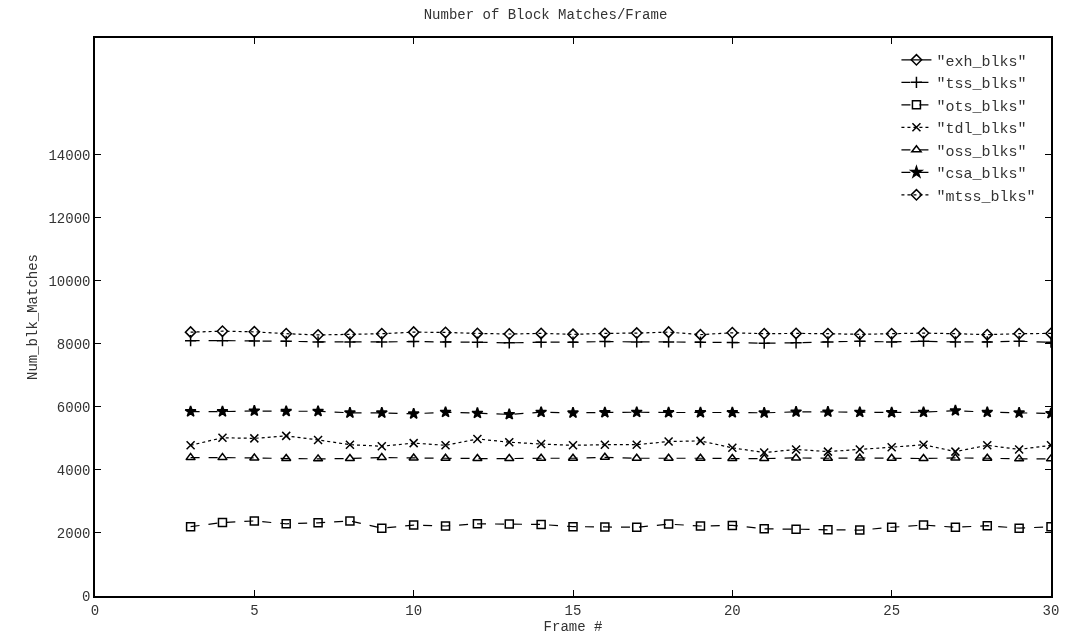 This screenshot has height=644, width=1091. I want to click on legend-label: "exh_blks", so click(981, 62).